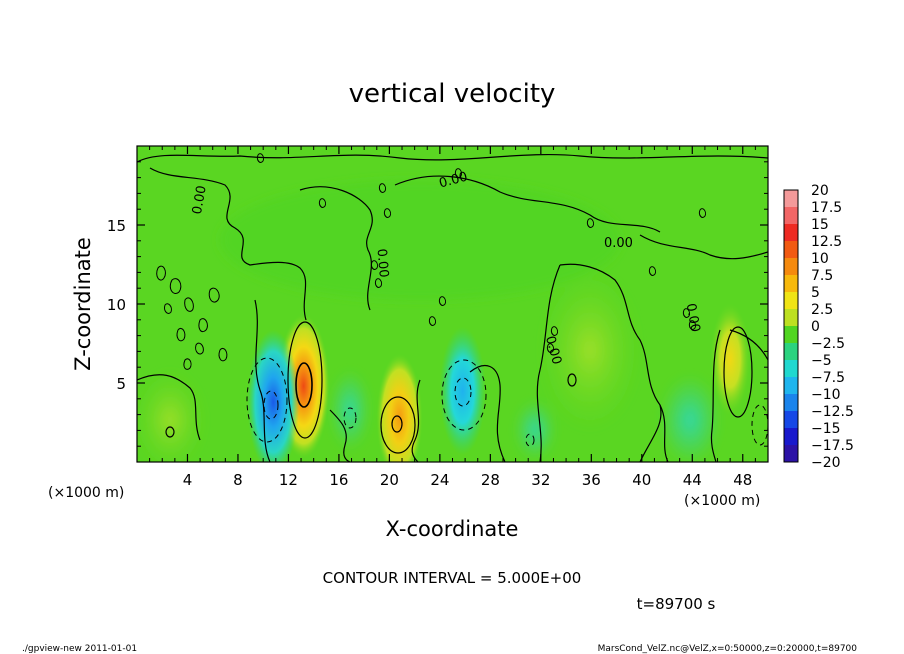  What do you see at coordinates (821, 361) in the screenshot?
I see `colorbar-label: −5` at bounding box center [821, 361].